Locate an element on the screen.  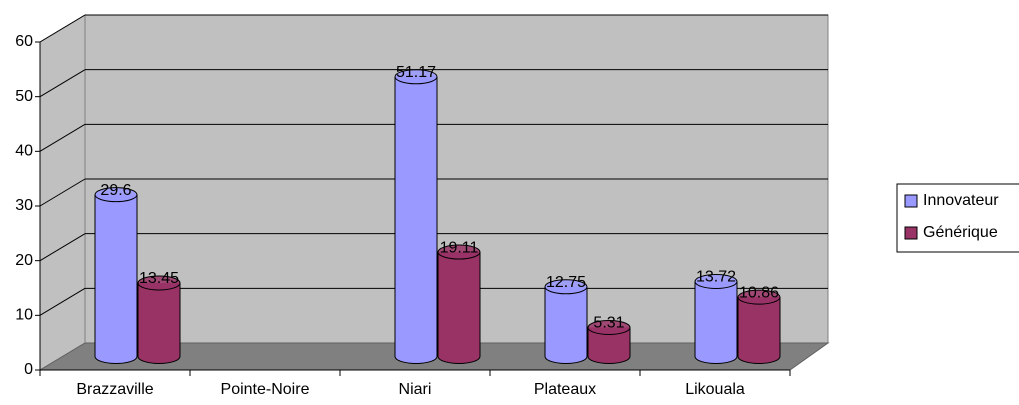
value-label: 5.31 is located at coordinates (608, 323).